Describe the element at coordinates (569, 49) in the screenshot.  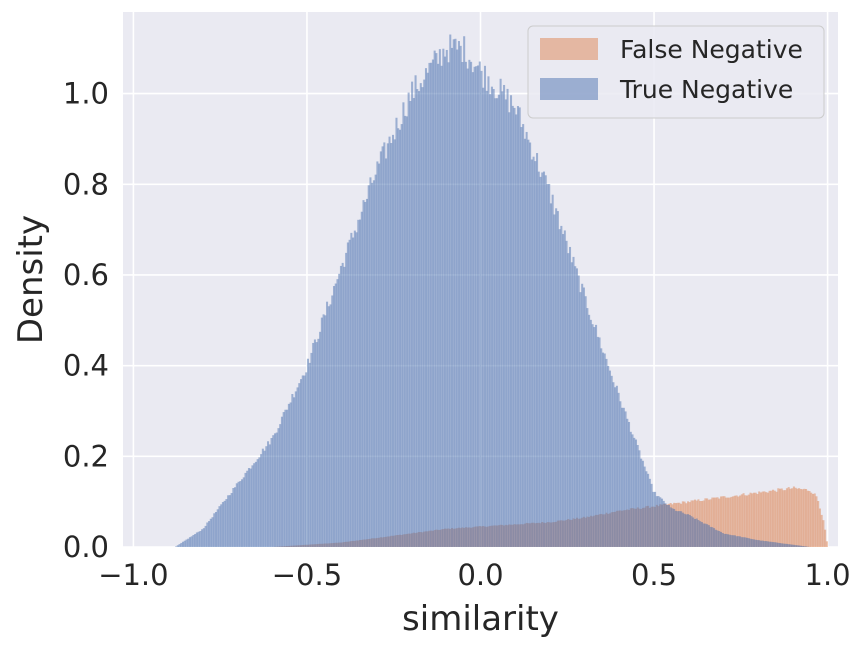
I see `legend-swatch` at that location.